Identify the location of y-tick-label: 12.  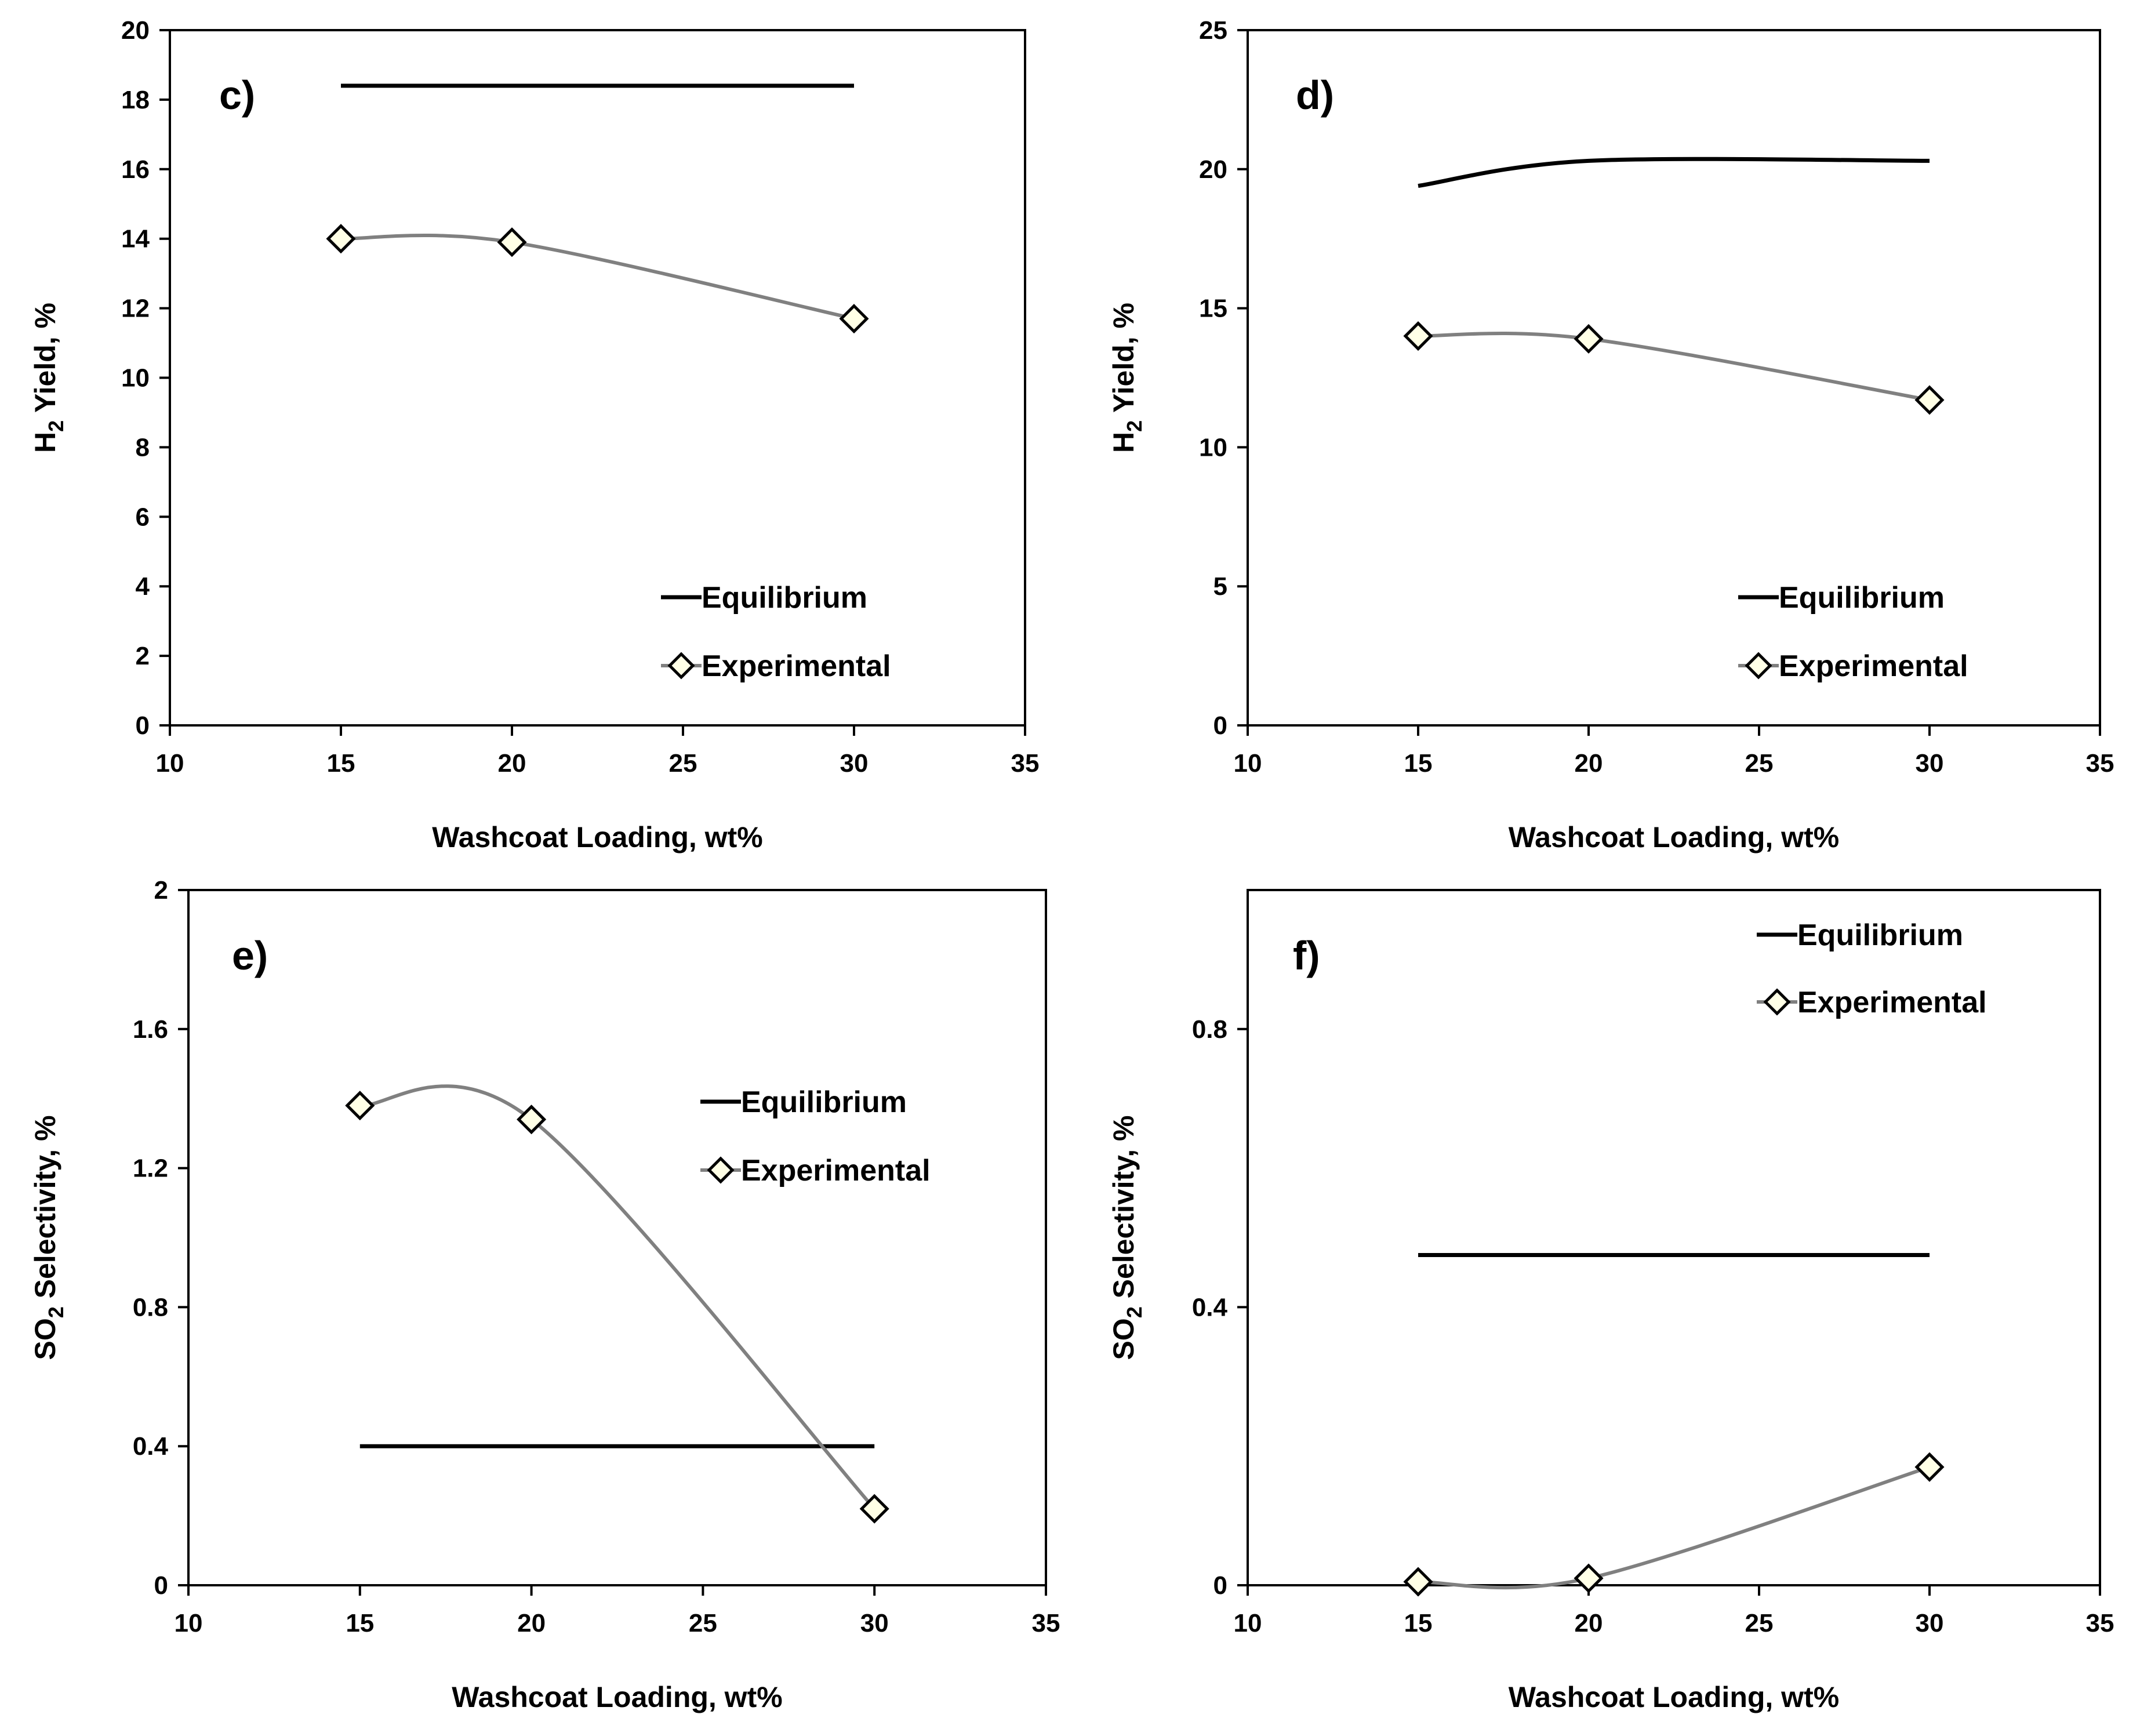
(135, 309).